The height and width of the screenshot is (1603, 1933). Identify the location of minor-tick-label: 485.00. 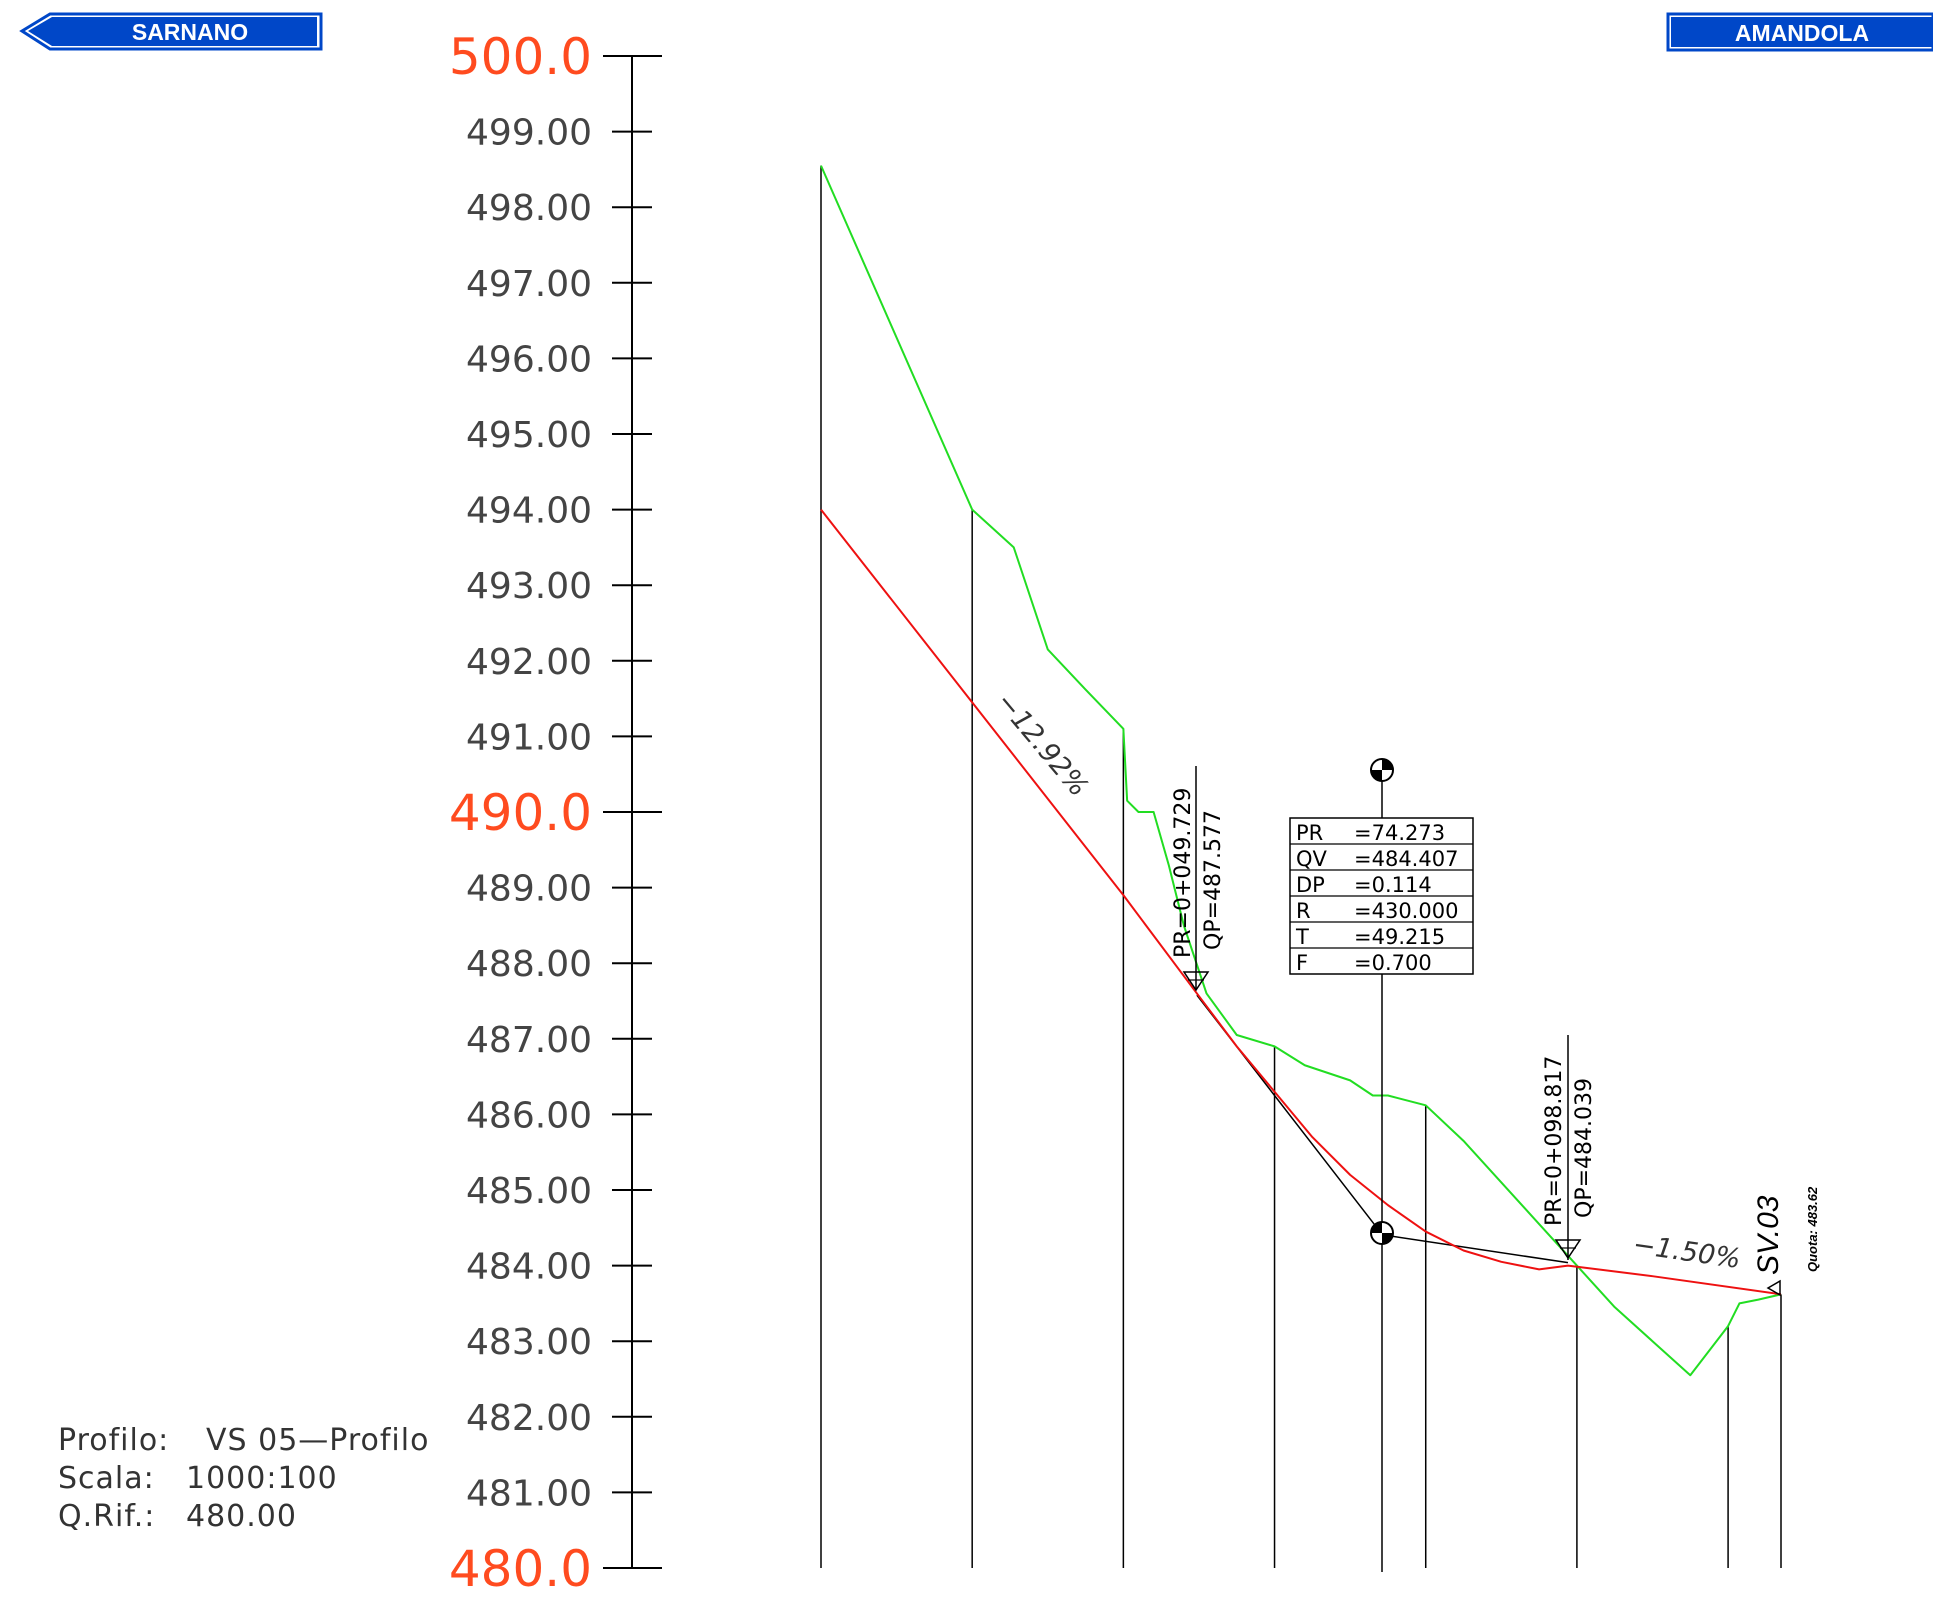
(529, 1191).